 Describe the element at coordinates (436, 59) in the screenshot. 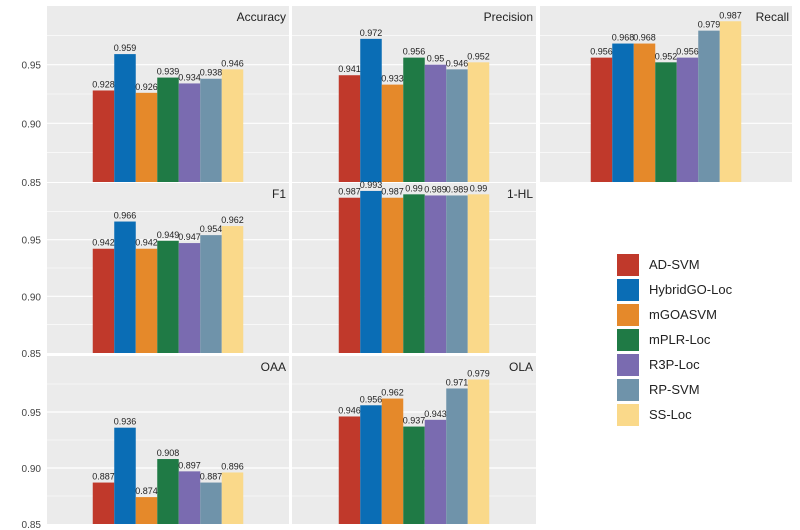

I see `data-label: 0.95` at that location.